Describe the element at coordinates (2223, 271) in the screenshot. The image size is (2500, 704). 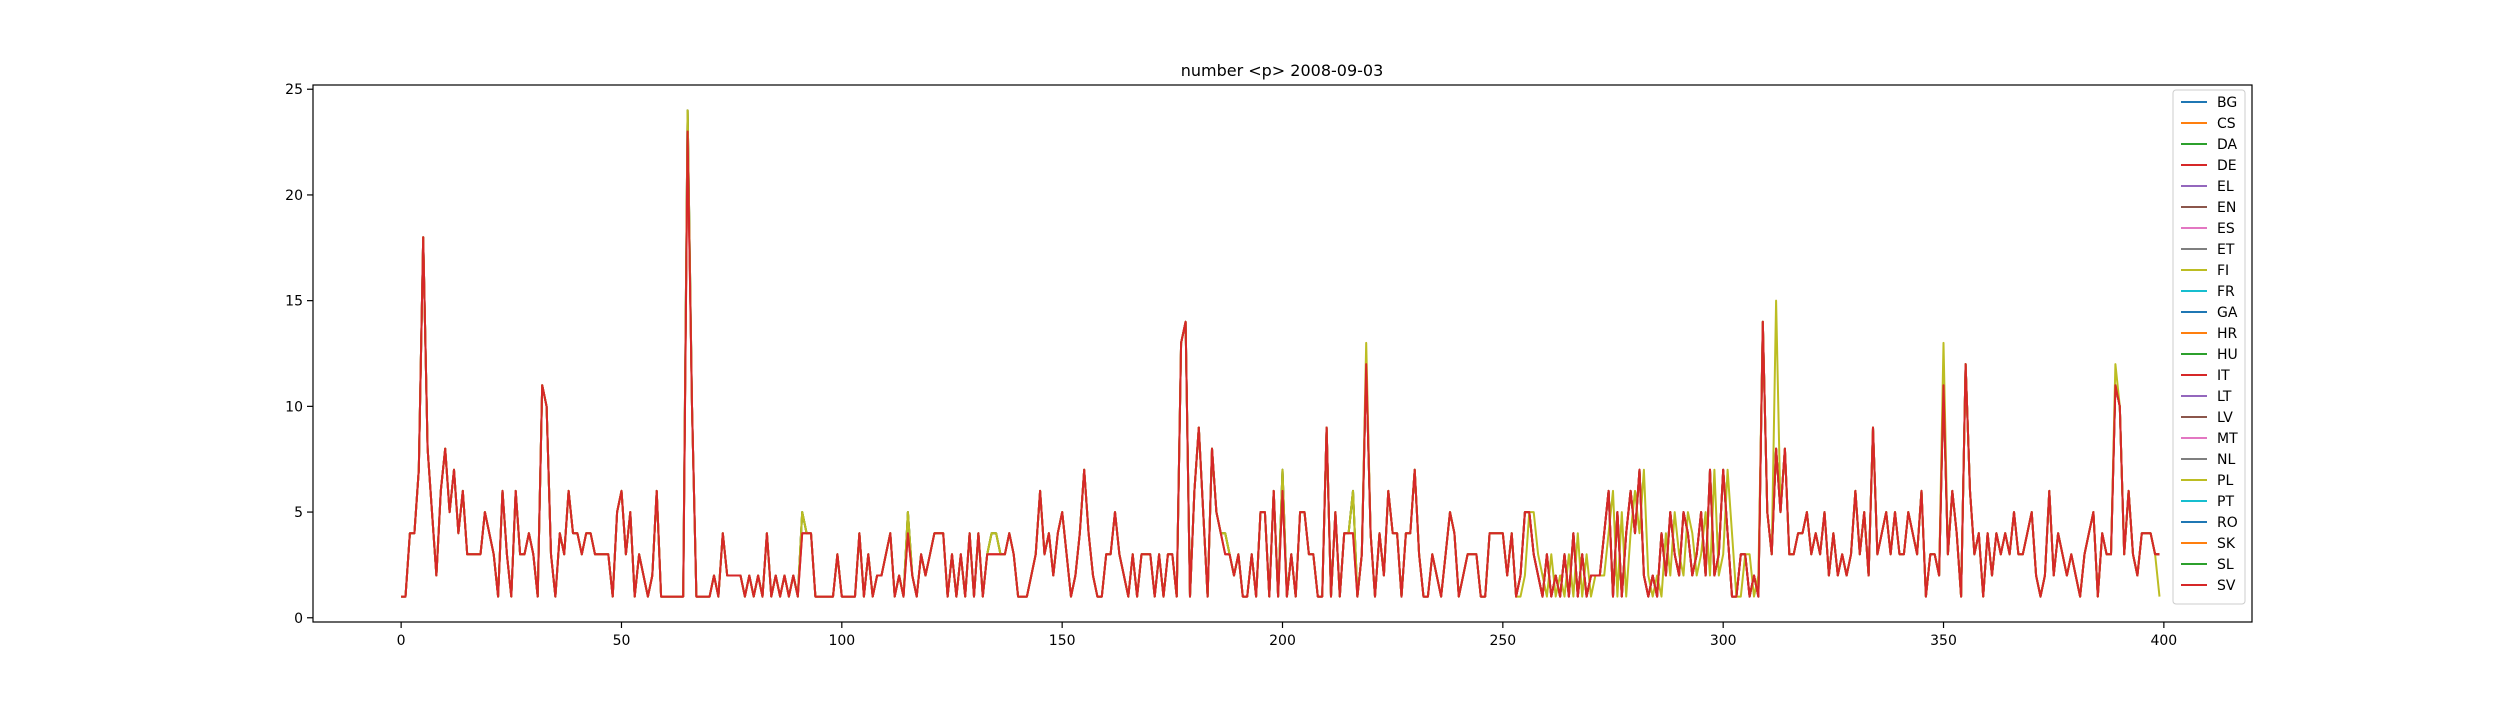
I see `legend-label: FI` at that location.